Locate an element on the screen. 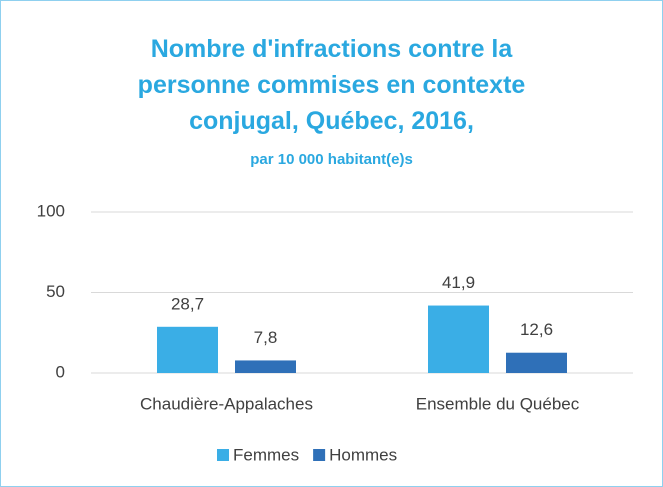 The width and height of the screenshot is (663, 487). y-tick-label: 50 is located at coordinates (55, 291).